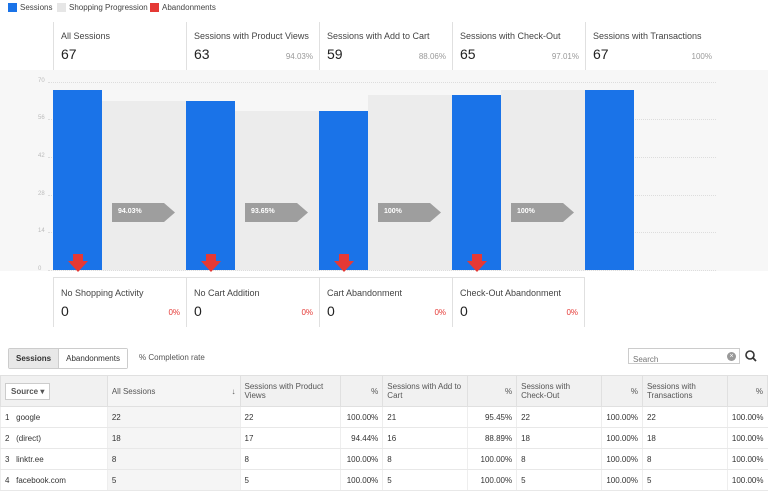 This screenshot has width=768, height=491. What do you see at coordinates (36, 7) in the screenshot?
I see `legend-label: Sessions` at bounding box center [36, 7].